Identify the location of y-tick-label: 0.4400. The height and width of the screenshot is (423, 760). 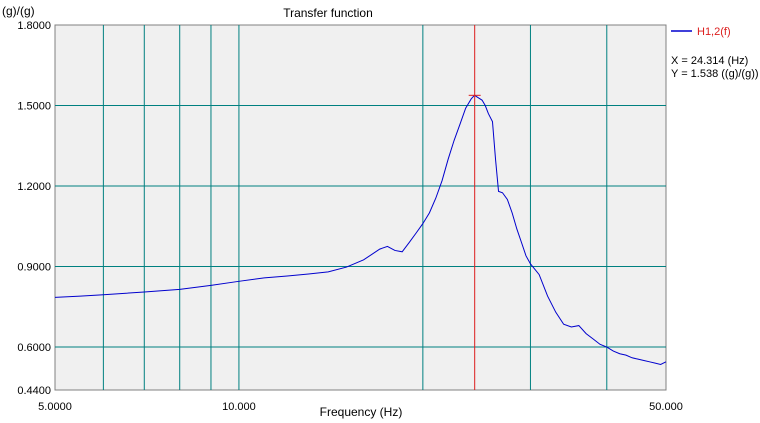
(34, 391).